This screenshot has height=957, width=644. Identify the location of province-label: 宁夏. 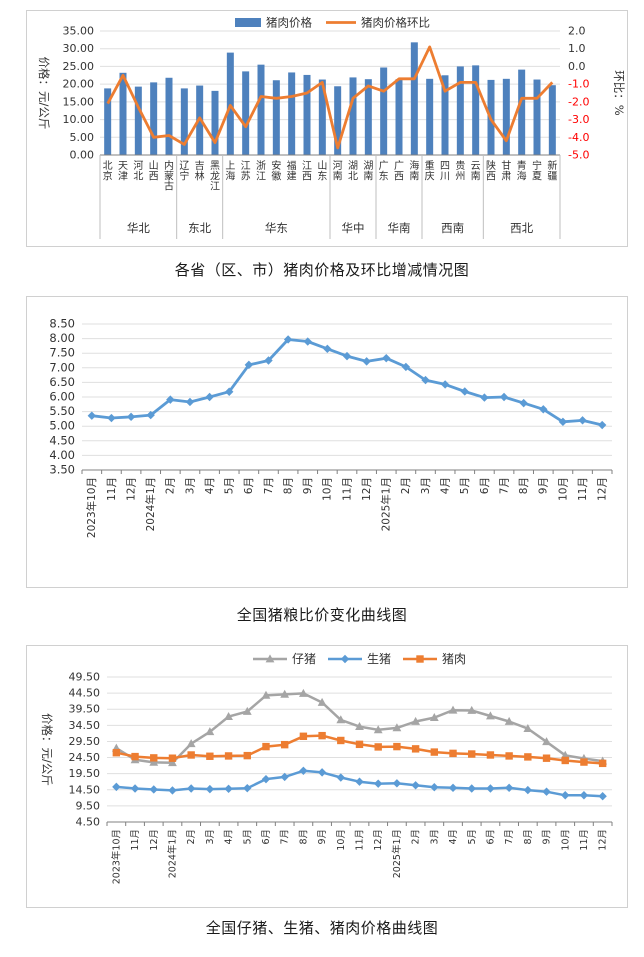
(537, 170).